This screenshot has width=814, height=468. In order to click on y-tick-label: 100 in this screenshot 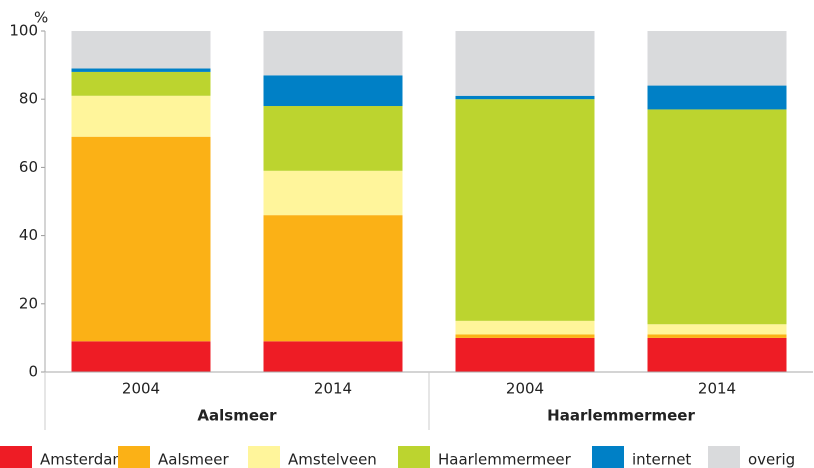, I will do `click(23, 31)`.